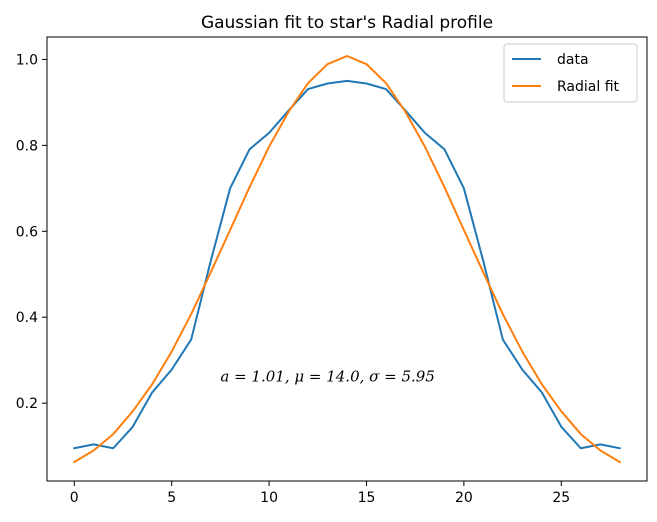  What do you see at coordinates (327, 377) in the screenshot?
I see `fit-parameters-annotation: a = 1.01, μ = 14.0, σ = 5.95` at bounding box center [327, 377].